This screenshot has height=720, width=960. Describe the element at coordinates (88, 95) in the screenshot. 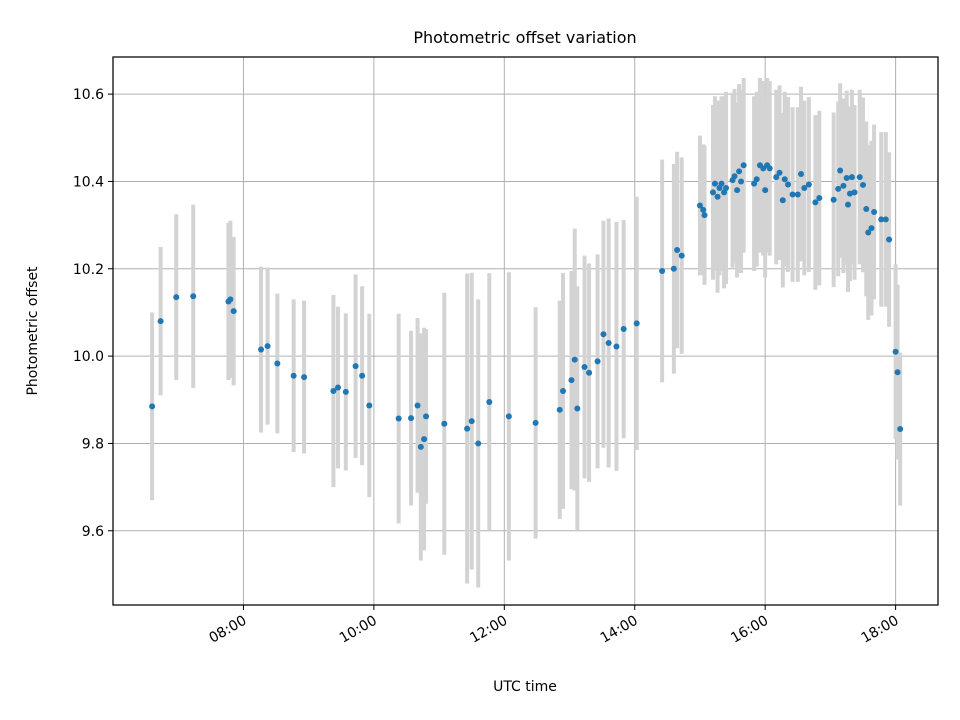

I see `y-tick-label: 10.6` at that location.